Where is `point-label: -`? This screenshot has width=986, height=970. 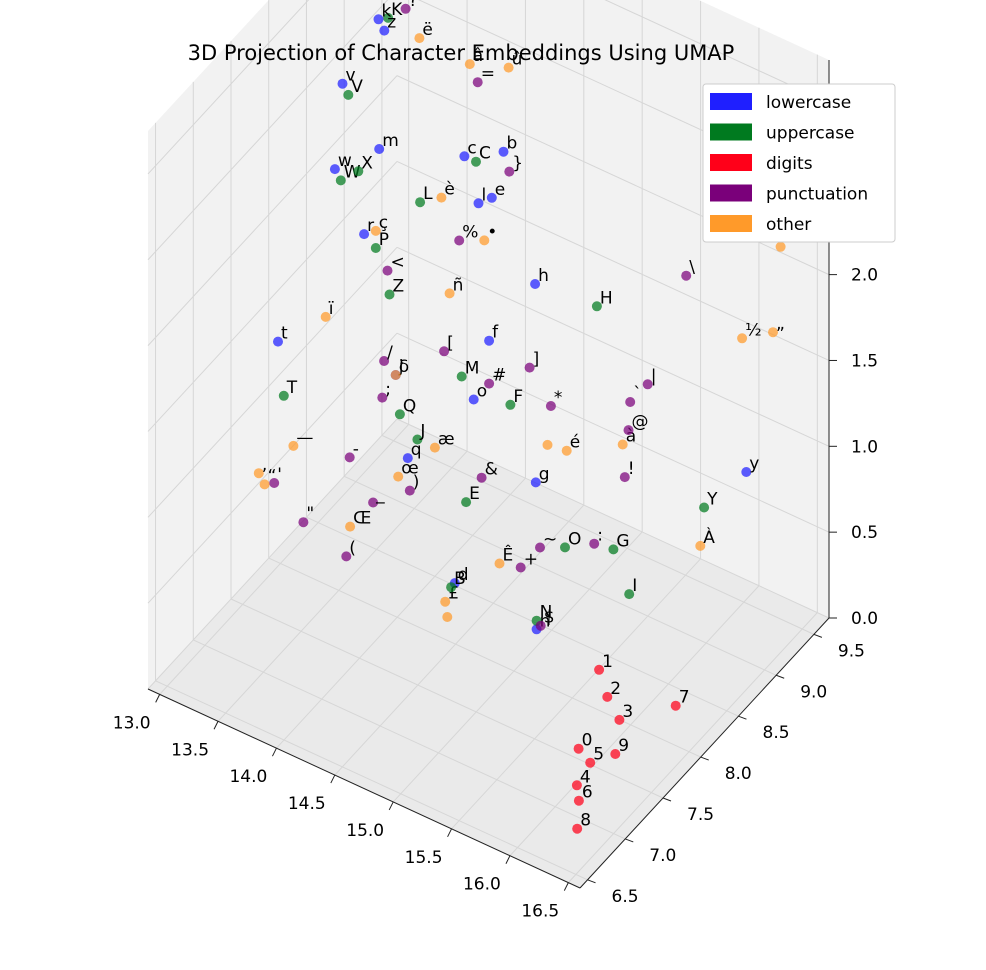
point-label: - is located at coordinates (356, 449).